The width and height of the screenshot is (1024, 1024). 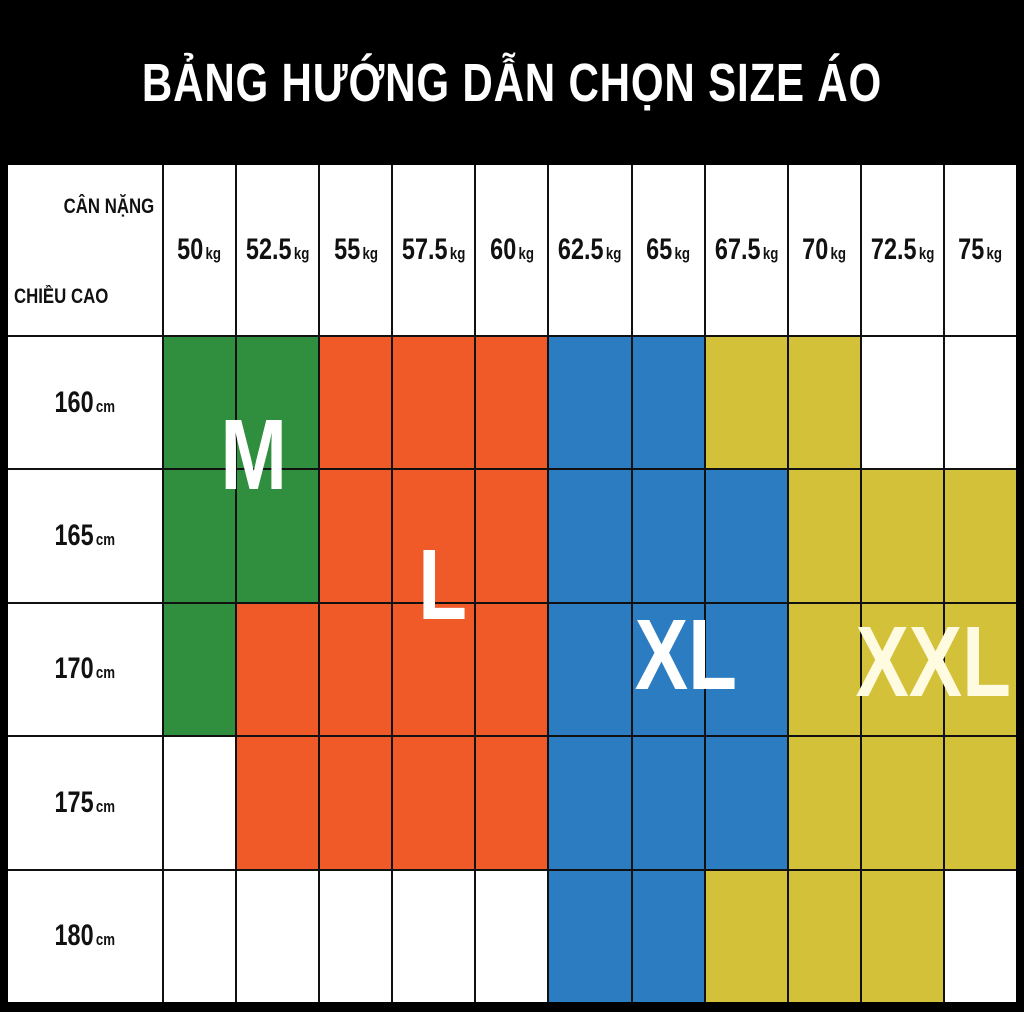 I want to click on height-value: 165 cm, so click(x=85, y=536).